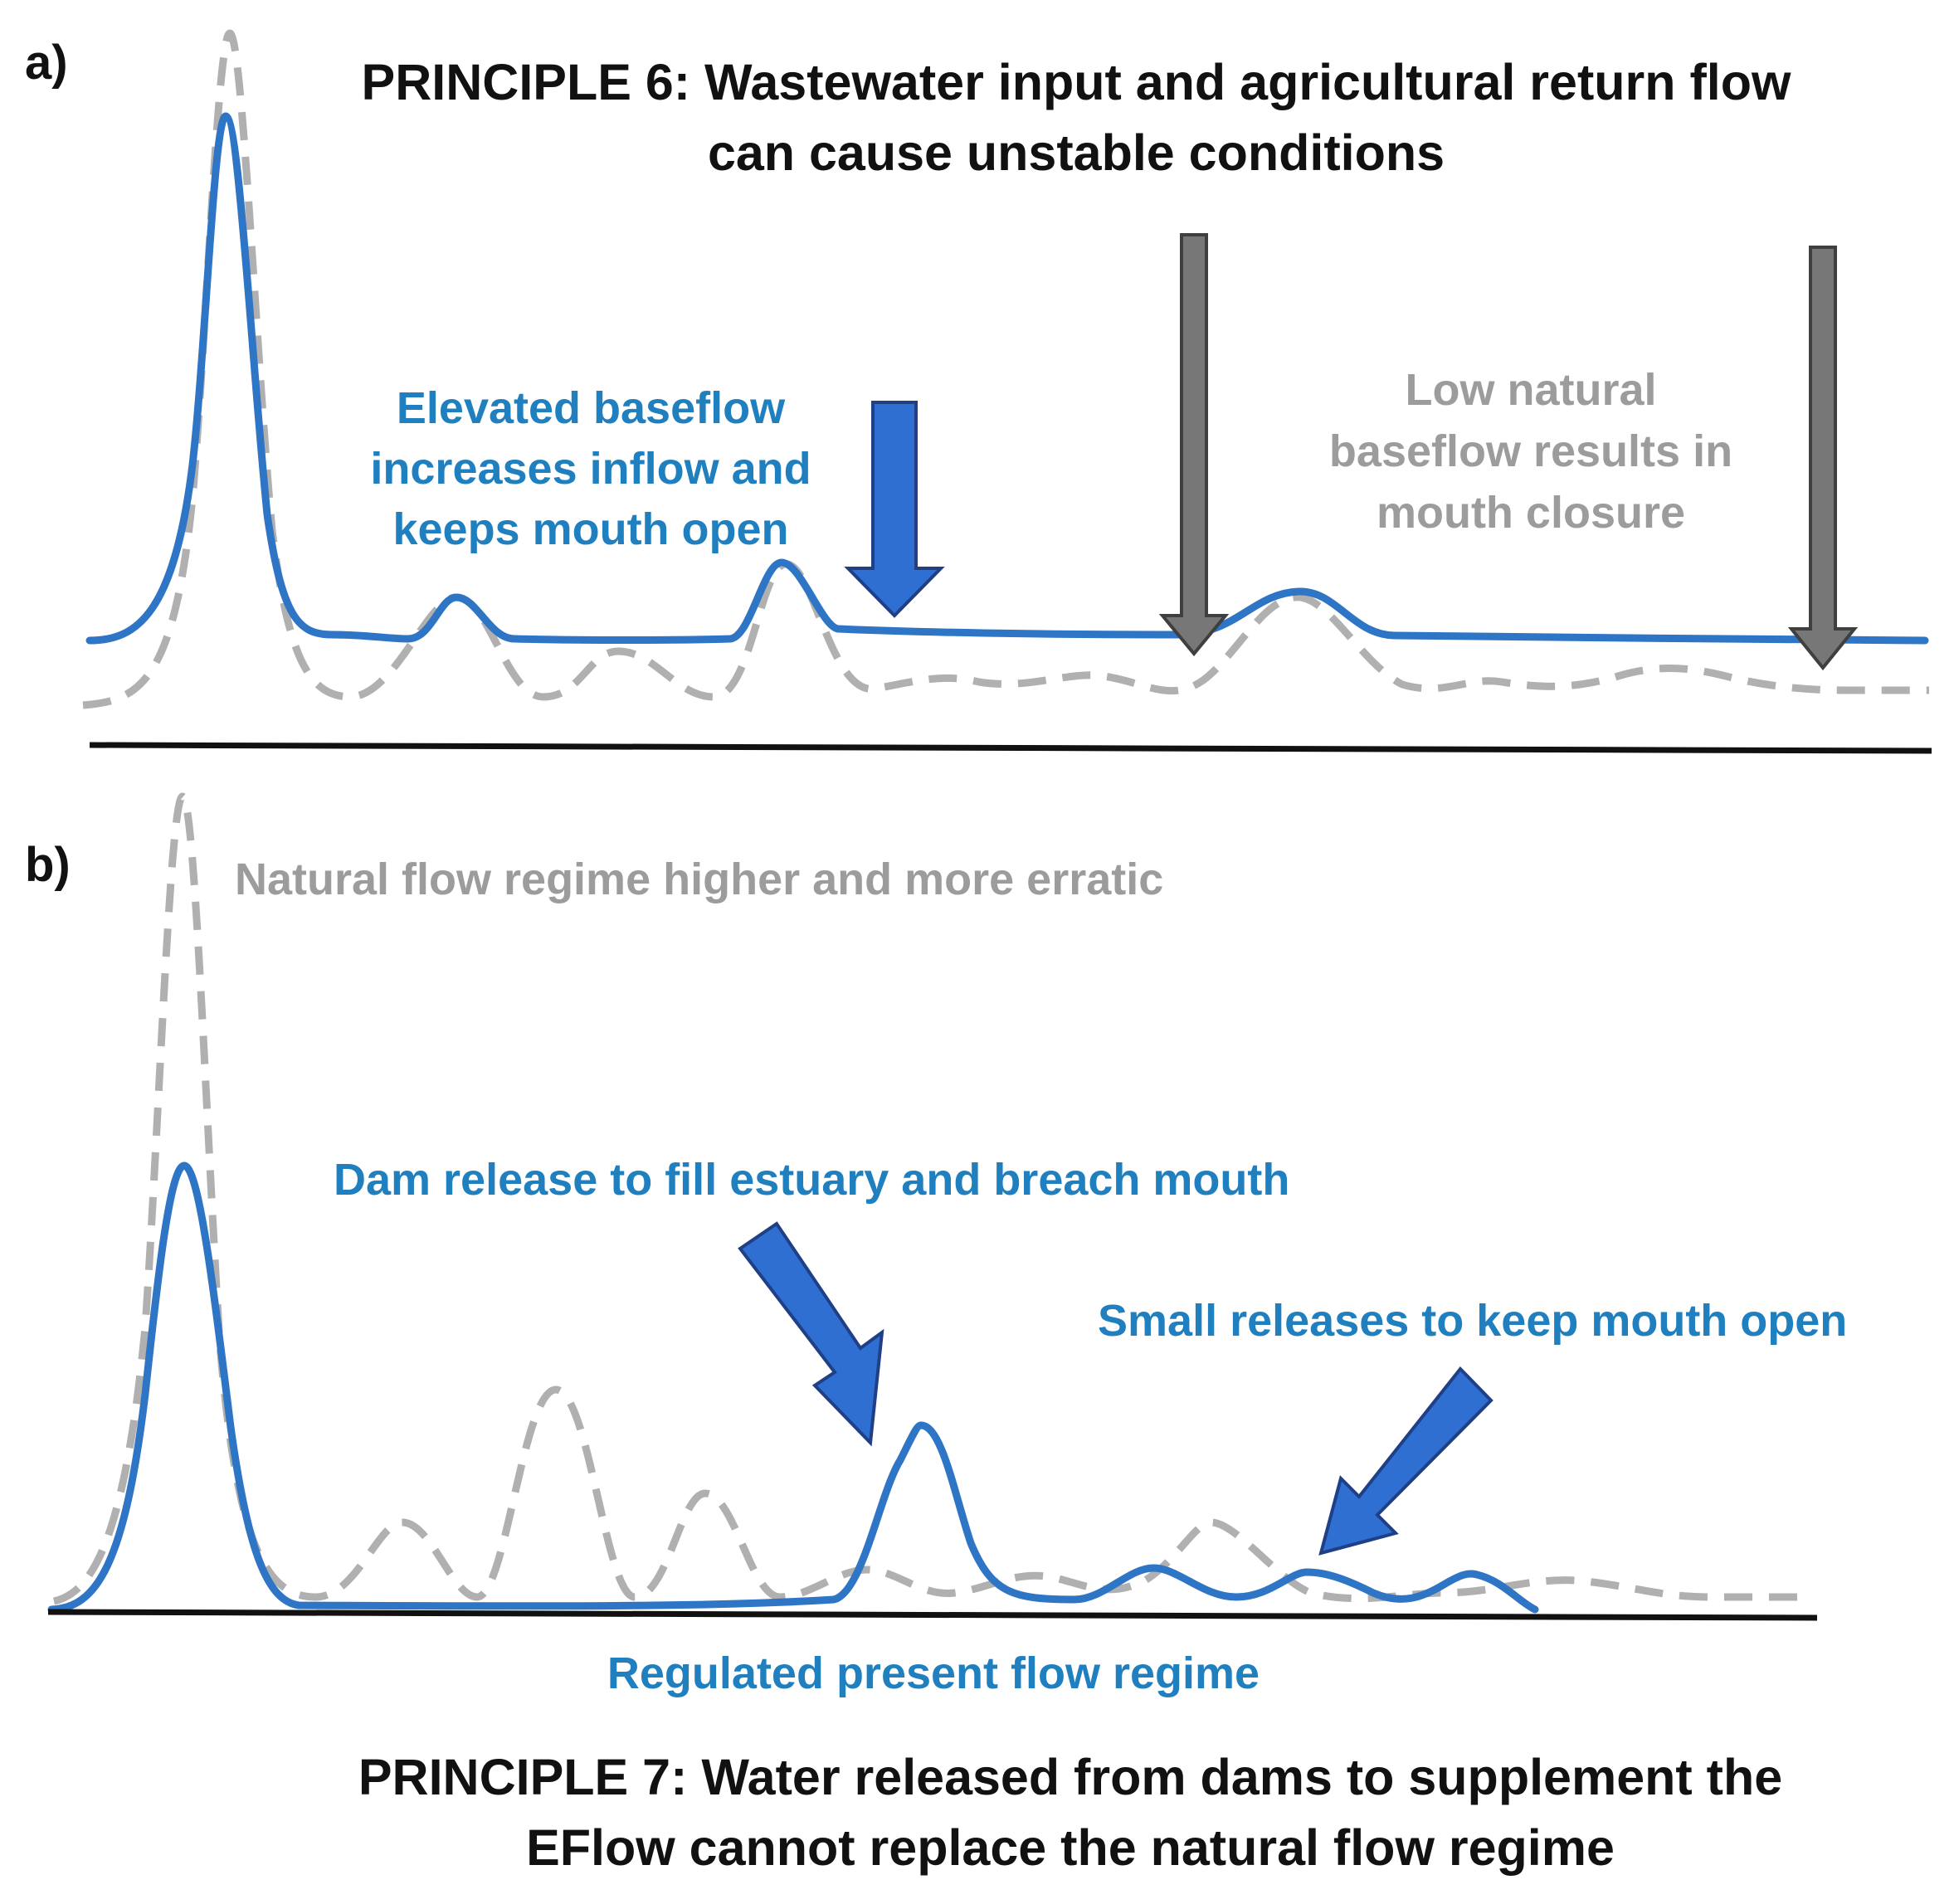 This screenshot has height=1904, width=1954. I want to click on elevated-baseflow-arrow, so click(895, 509).